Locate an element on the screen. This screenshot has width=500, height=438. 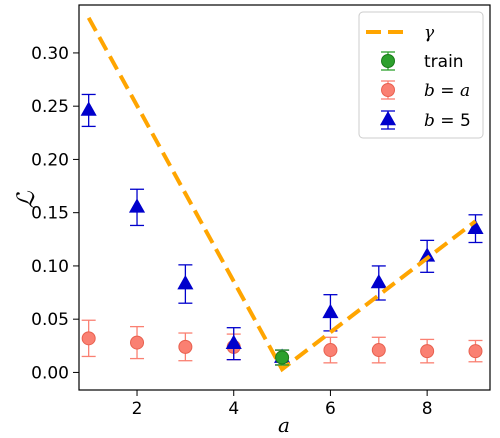
y-tick-label: 0.20 is located at coordinates (50, 160).